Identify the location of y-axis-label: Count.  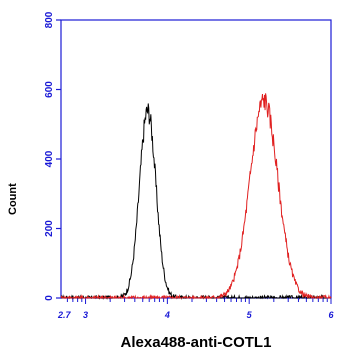
(13, 199).